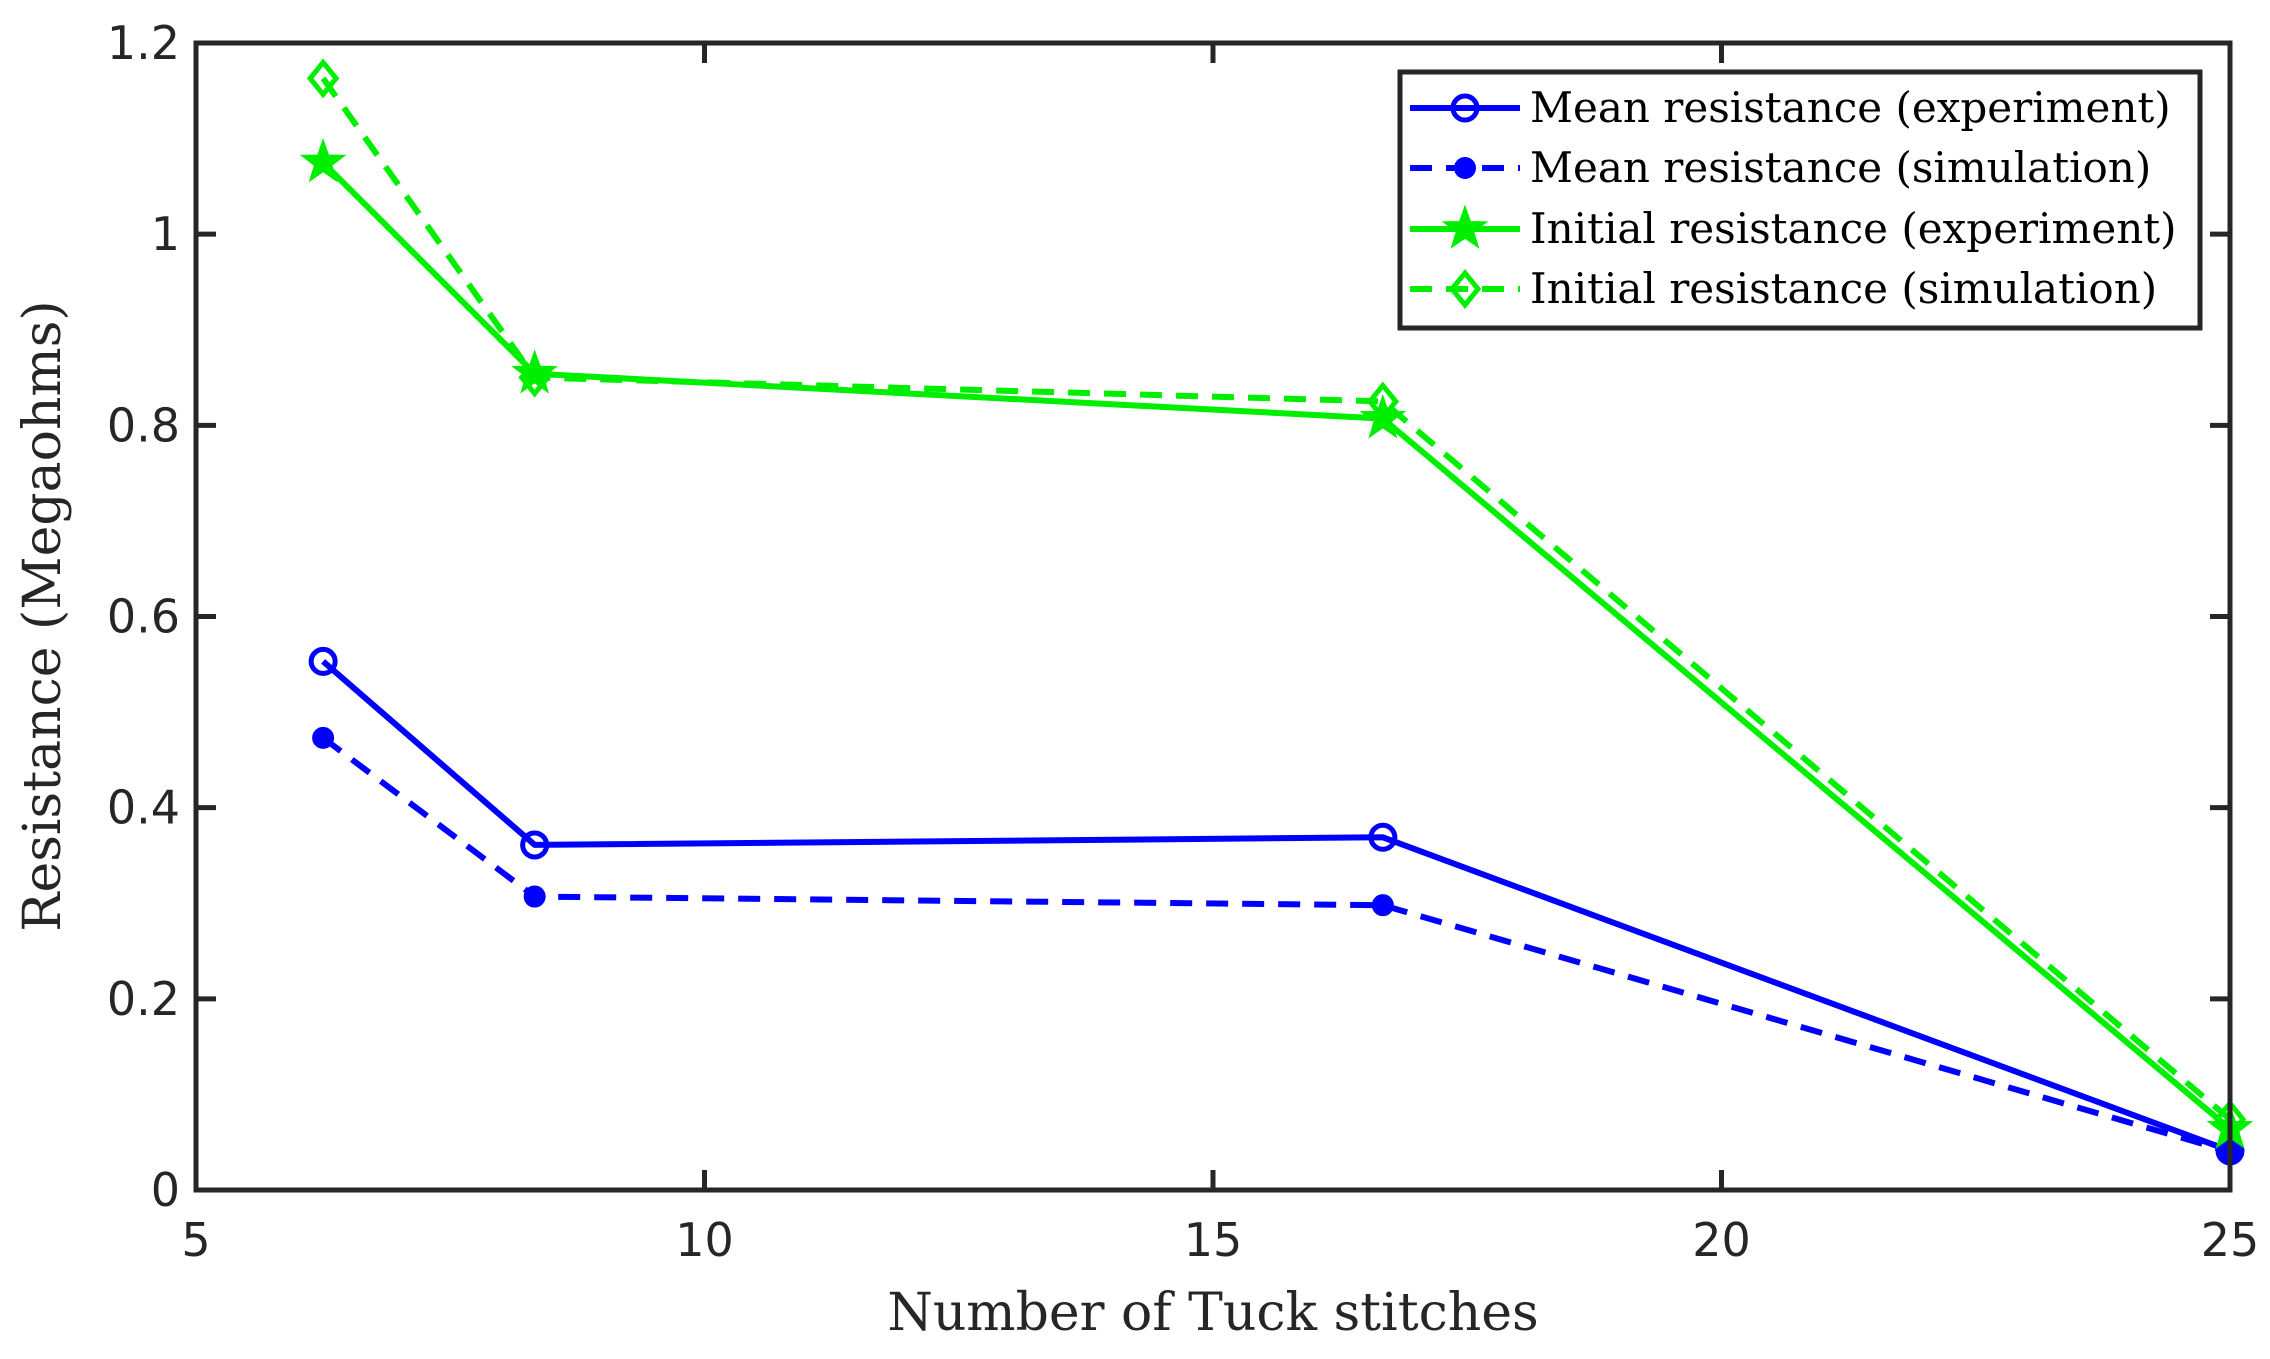 The width and height of the screenshot is (2270, 1359). I want to click on legend-entry-initial-simulation: Initial resistance (simulation), so click(1783, 288).